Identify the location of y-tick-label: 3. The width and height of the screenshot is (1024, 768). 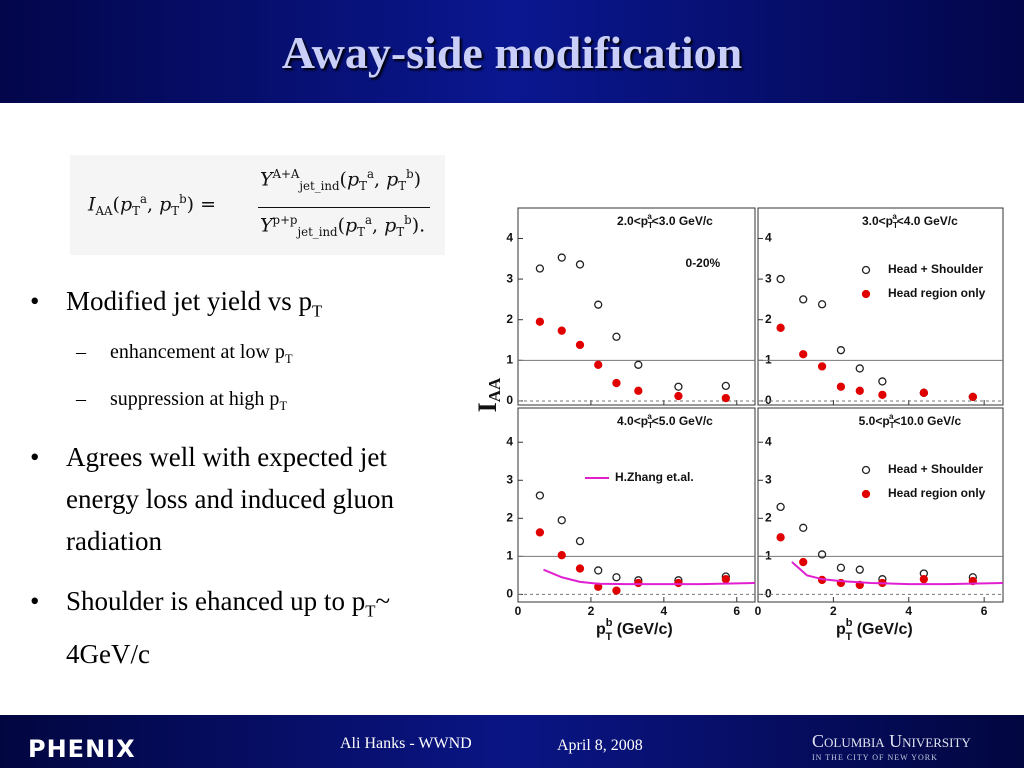
(509, 479).